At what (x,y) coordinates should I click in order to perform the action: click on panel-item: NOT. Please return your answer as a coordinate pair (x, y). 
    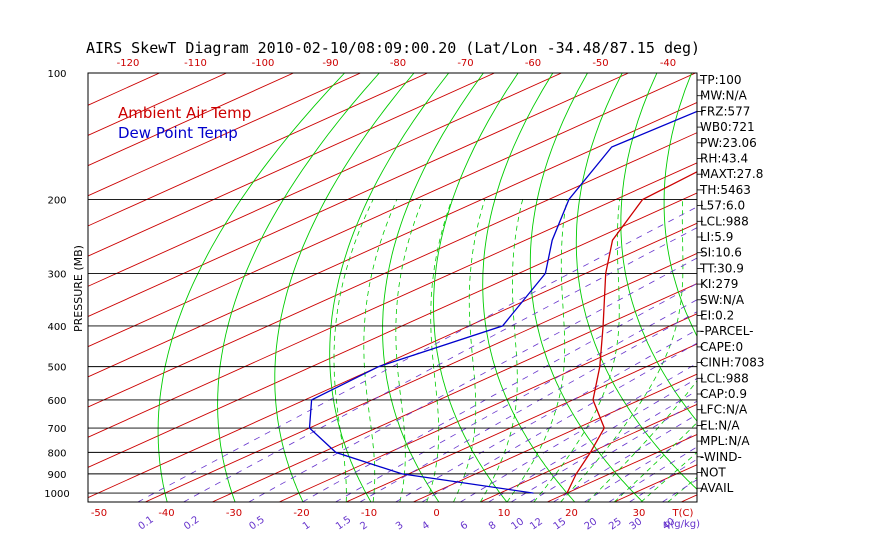
    Looking at the image, I should click on (713, 473).